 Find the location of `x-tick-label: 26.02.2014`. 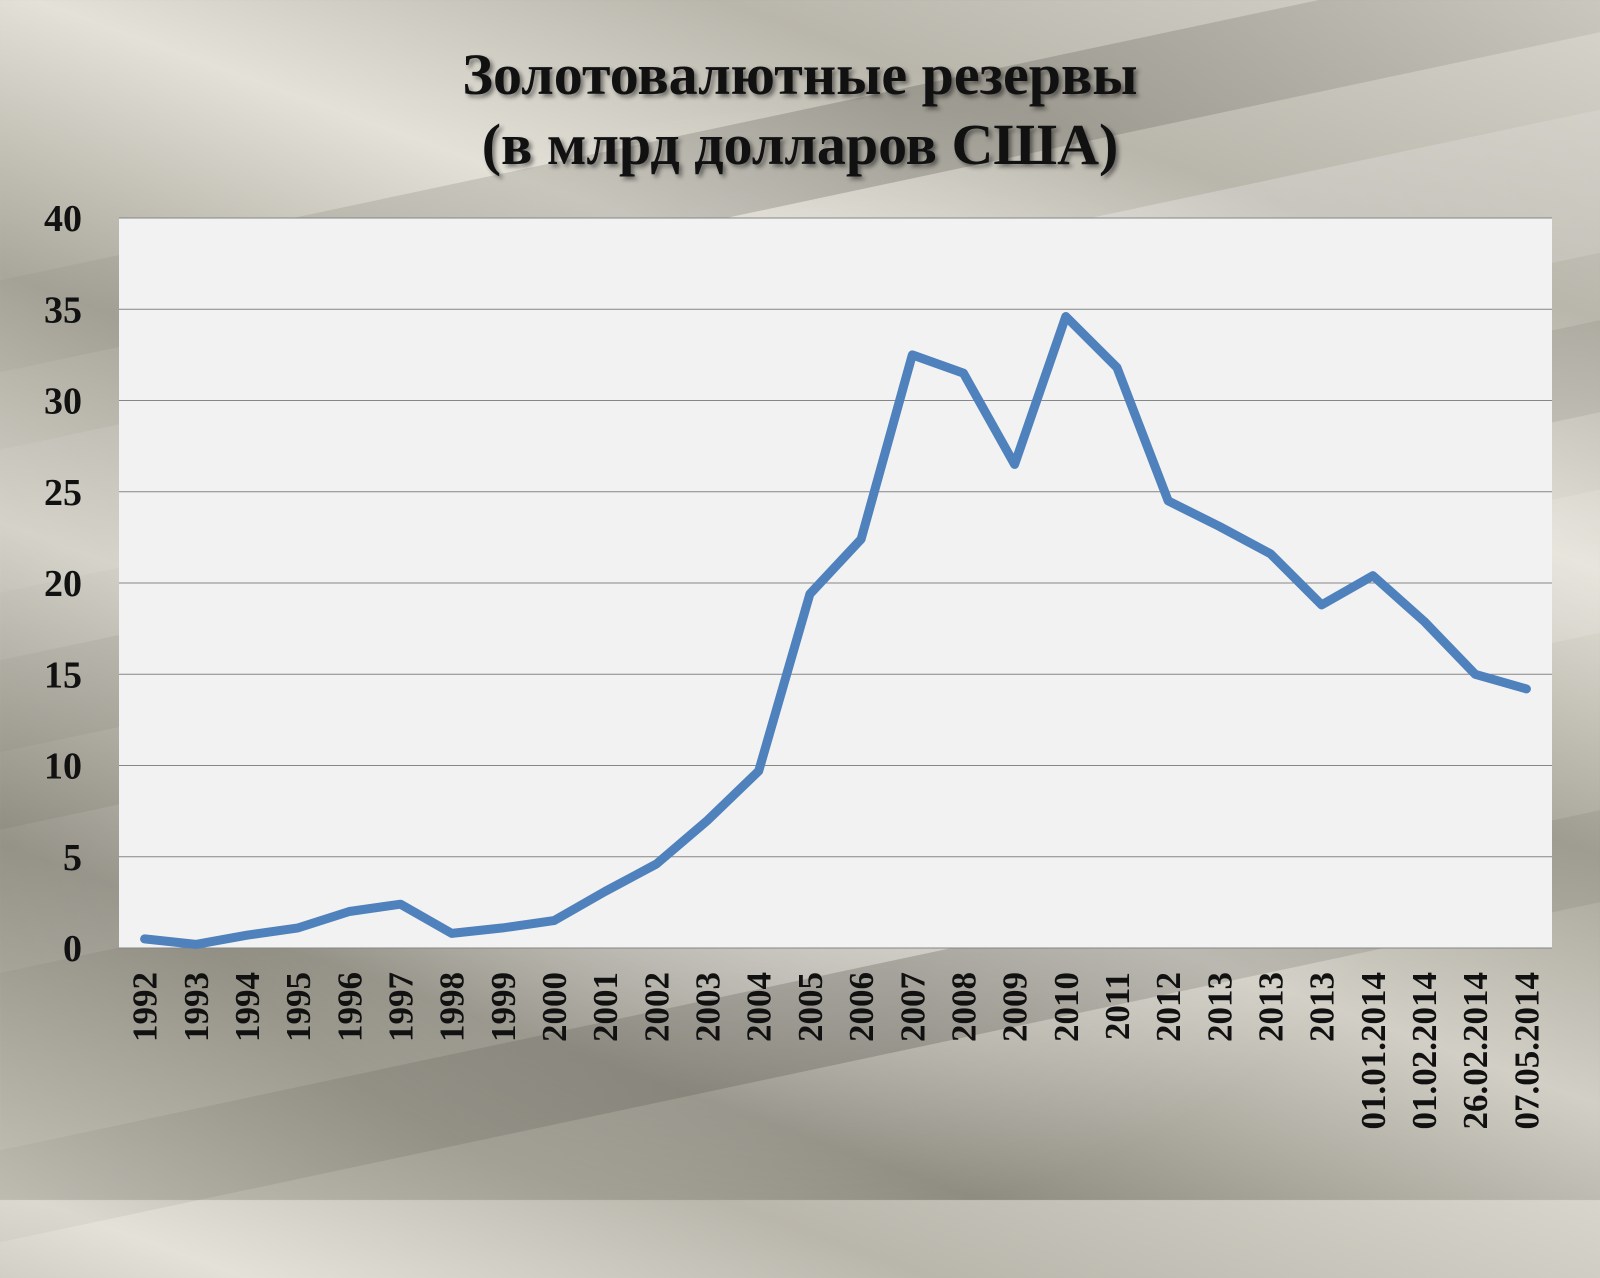

x-tick-label: 26.02.2014 is located at coordinates (1475, 1051).